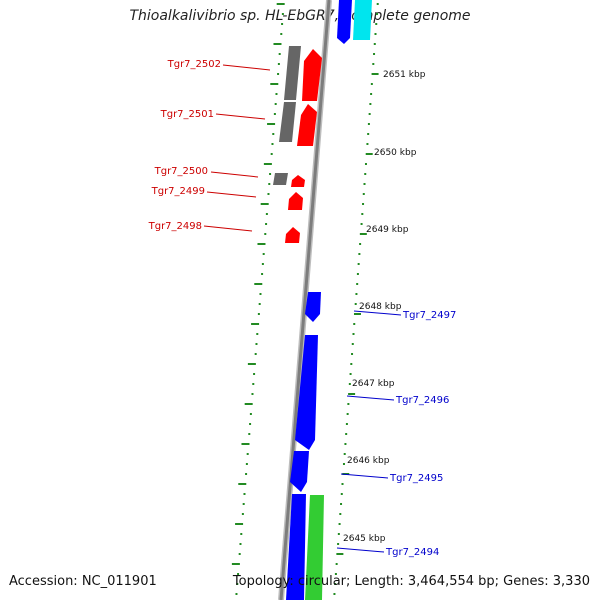 The width and height of the screenshot is (600, 600). Describe the element at coordinates (429, 315) in the screenshot. I see `gene-label-Tgr7_2497: Tgr7_2497` at that location.